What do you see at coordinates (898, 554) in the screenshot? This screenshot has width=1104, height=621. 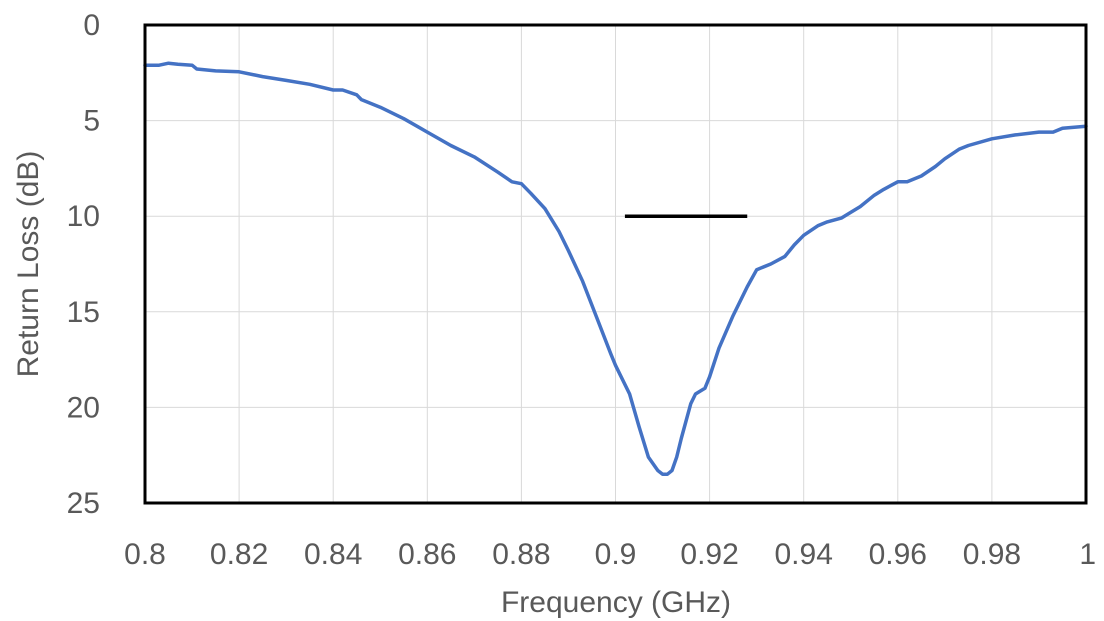 I see `x-tick-label: 0.96` at bounding box center [898, 554].